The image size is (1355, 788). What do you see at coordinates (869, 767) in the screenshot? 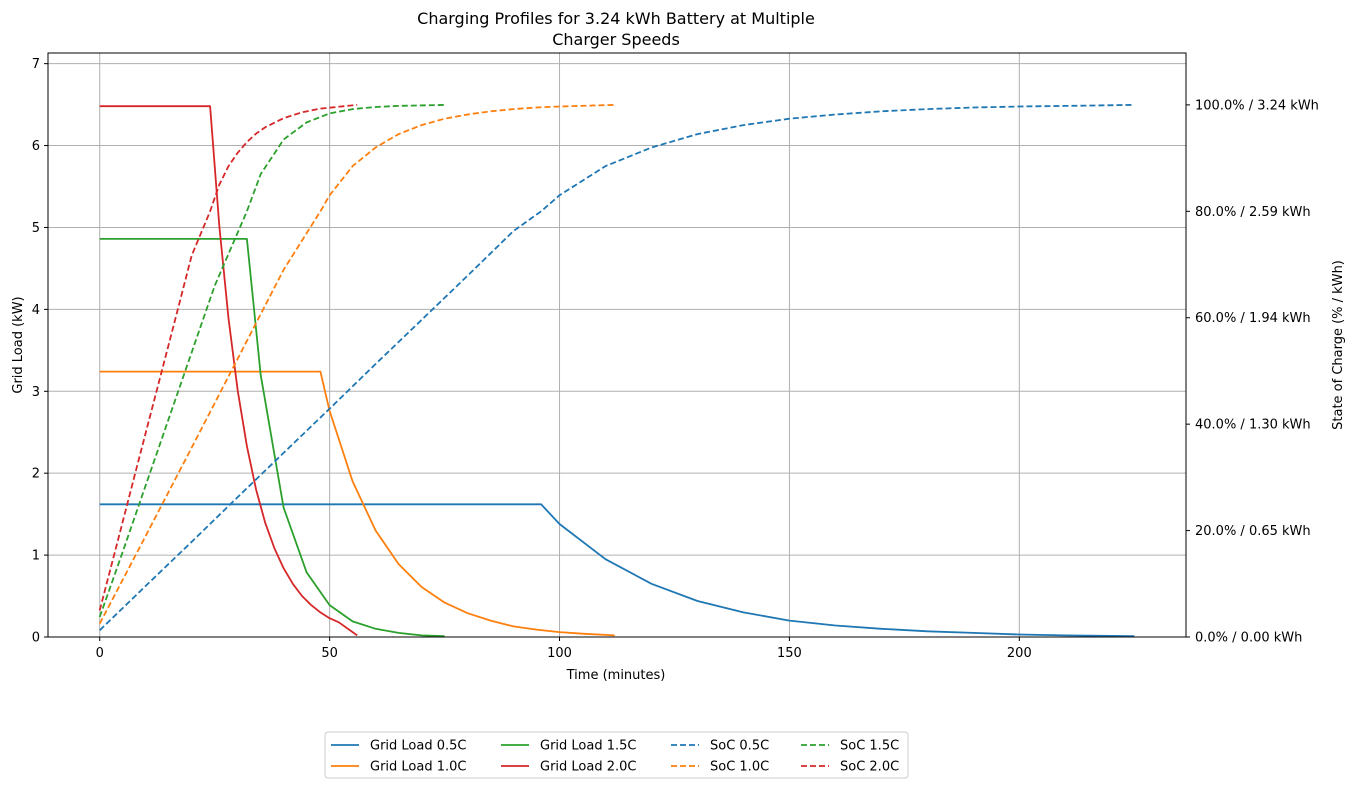
I see `legend-label-7: SoC 2.0C` at bounding box center [869, 767].